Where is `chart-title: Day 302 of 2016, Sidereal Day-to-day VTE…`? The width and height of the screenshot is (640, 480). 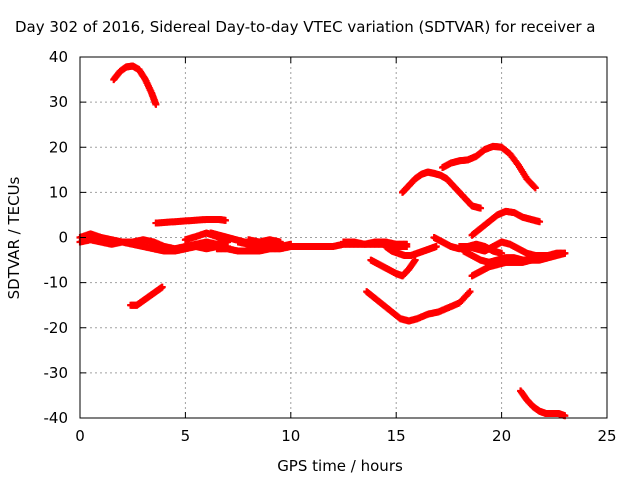
chart-title: Day 302 of 2016, Sidereal Day-to-day VTE… is located at coordinates (305, 27).